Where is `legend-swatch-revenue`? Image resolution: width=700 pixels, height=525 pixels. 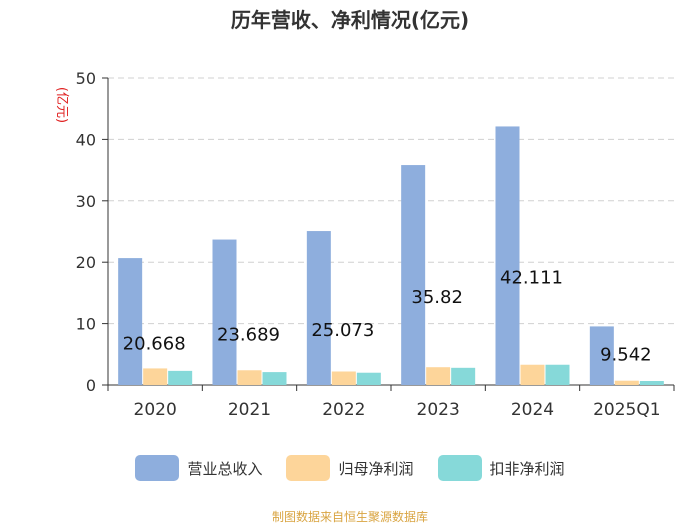
legend-swatch-revenue is located at coordinates (157, 468).